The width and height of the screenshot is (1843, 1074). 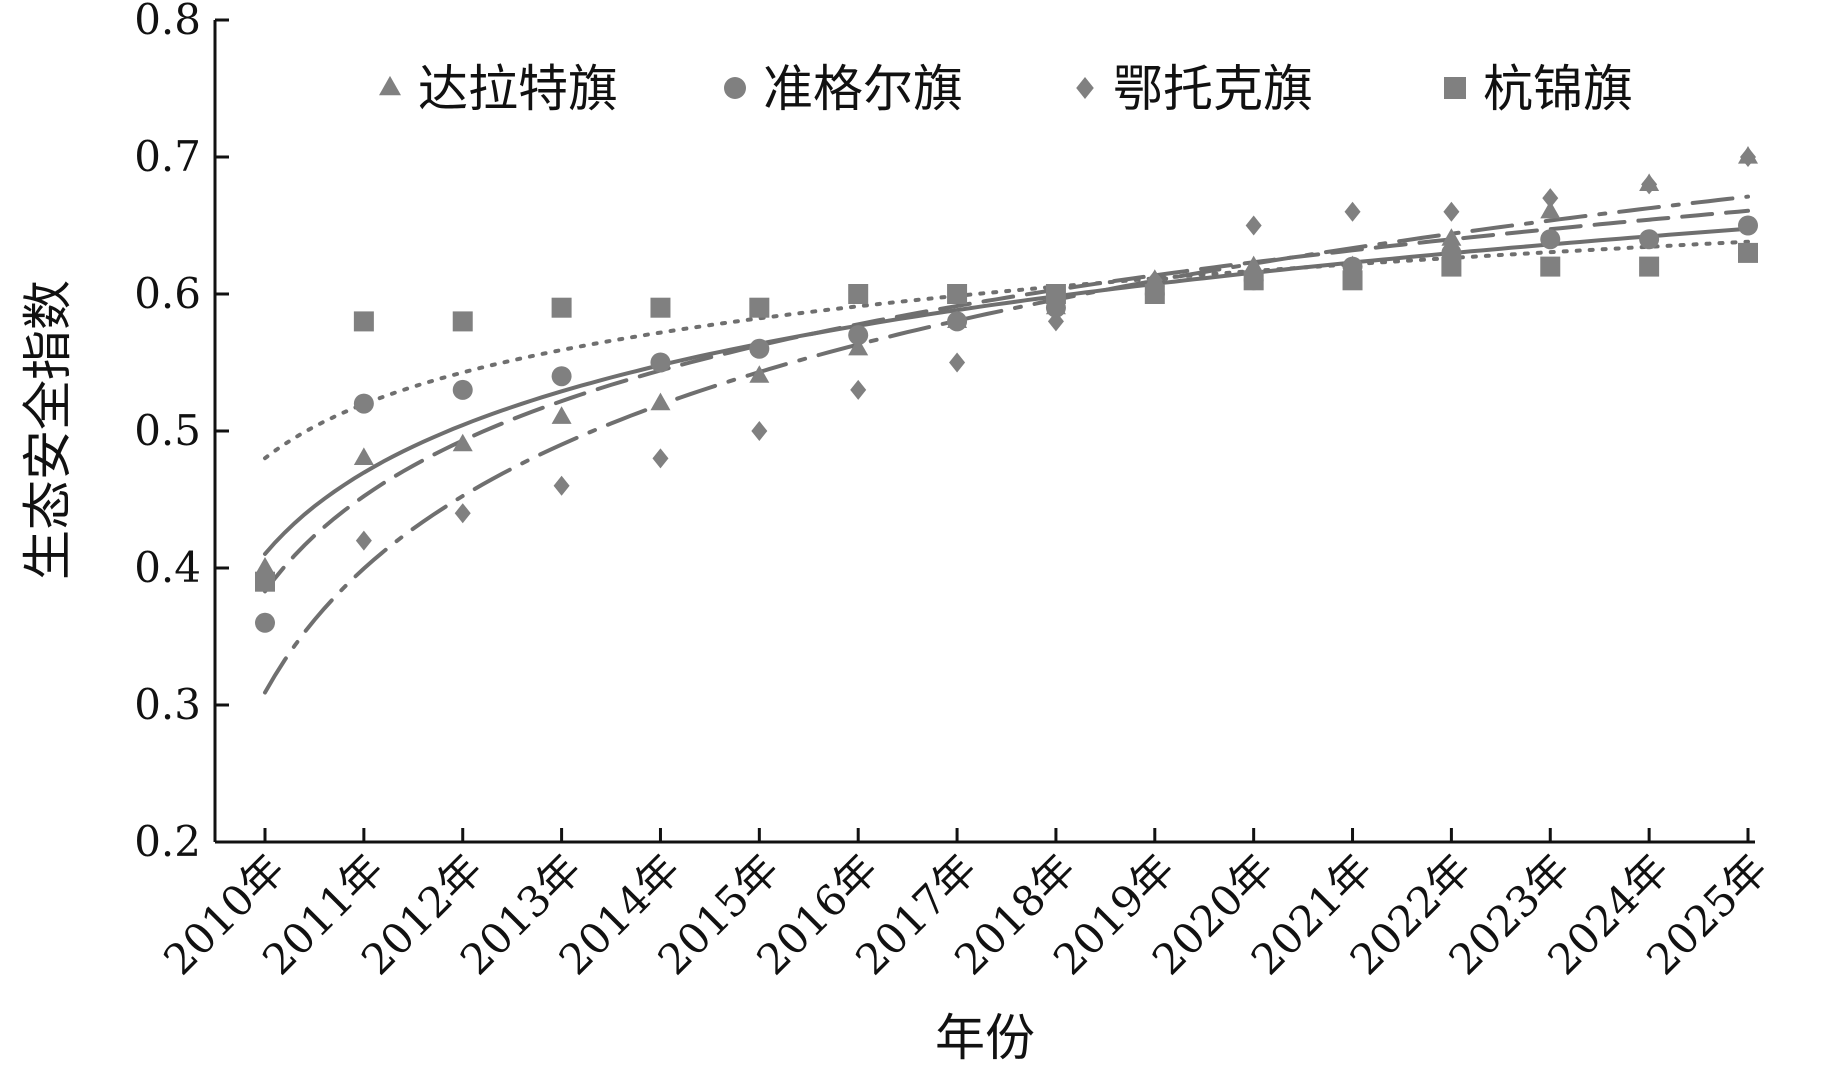 What do you see at coordinates (985, 1038) in the screenshot?
I see `x-axis-title: 年份` at bounding box center [985, 1038].